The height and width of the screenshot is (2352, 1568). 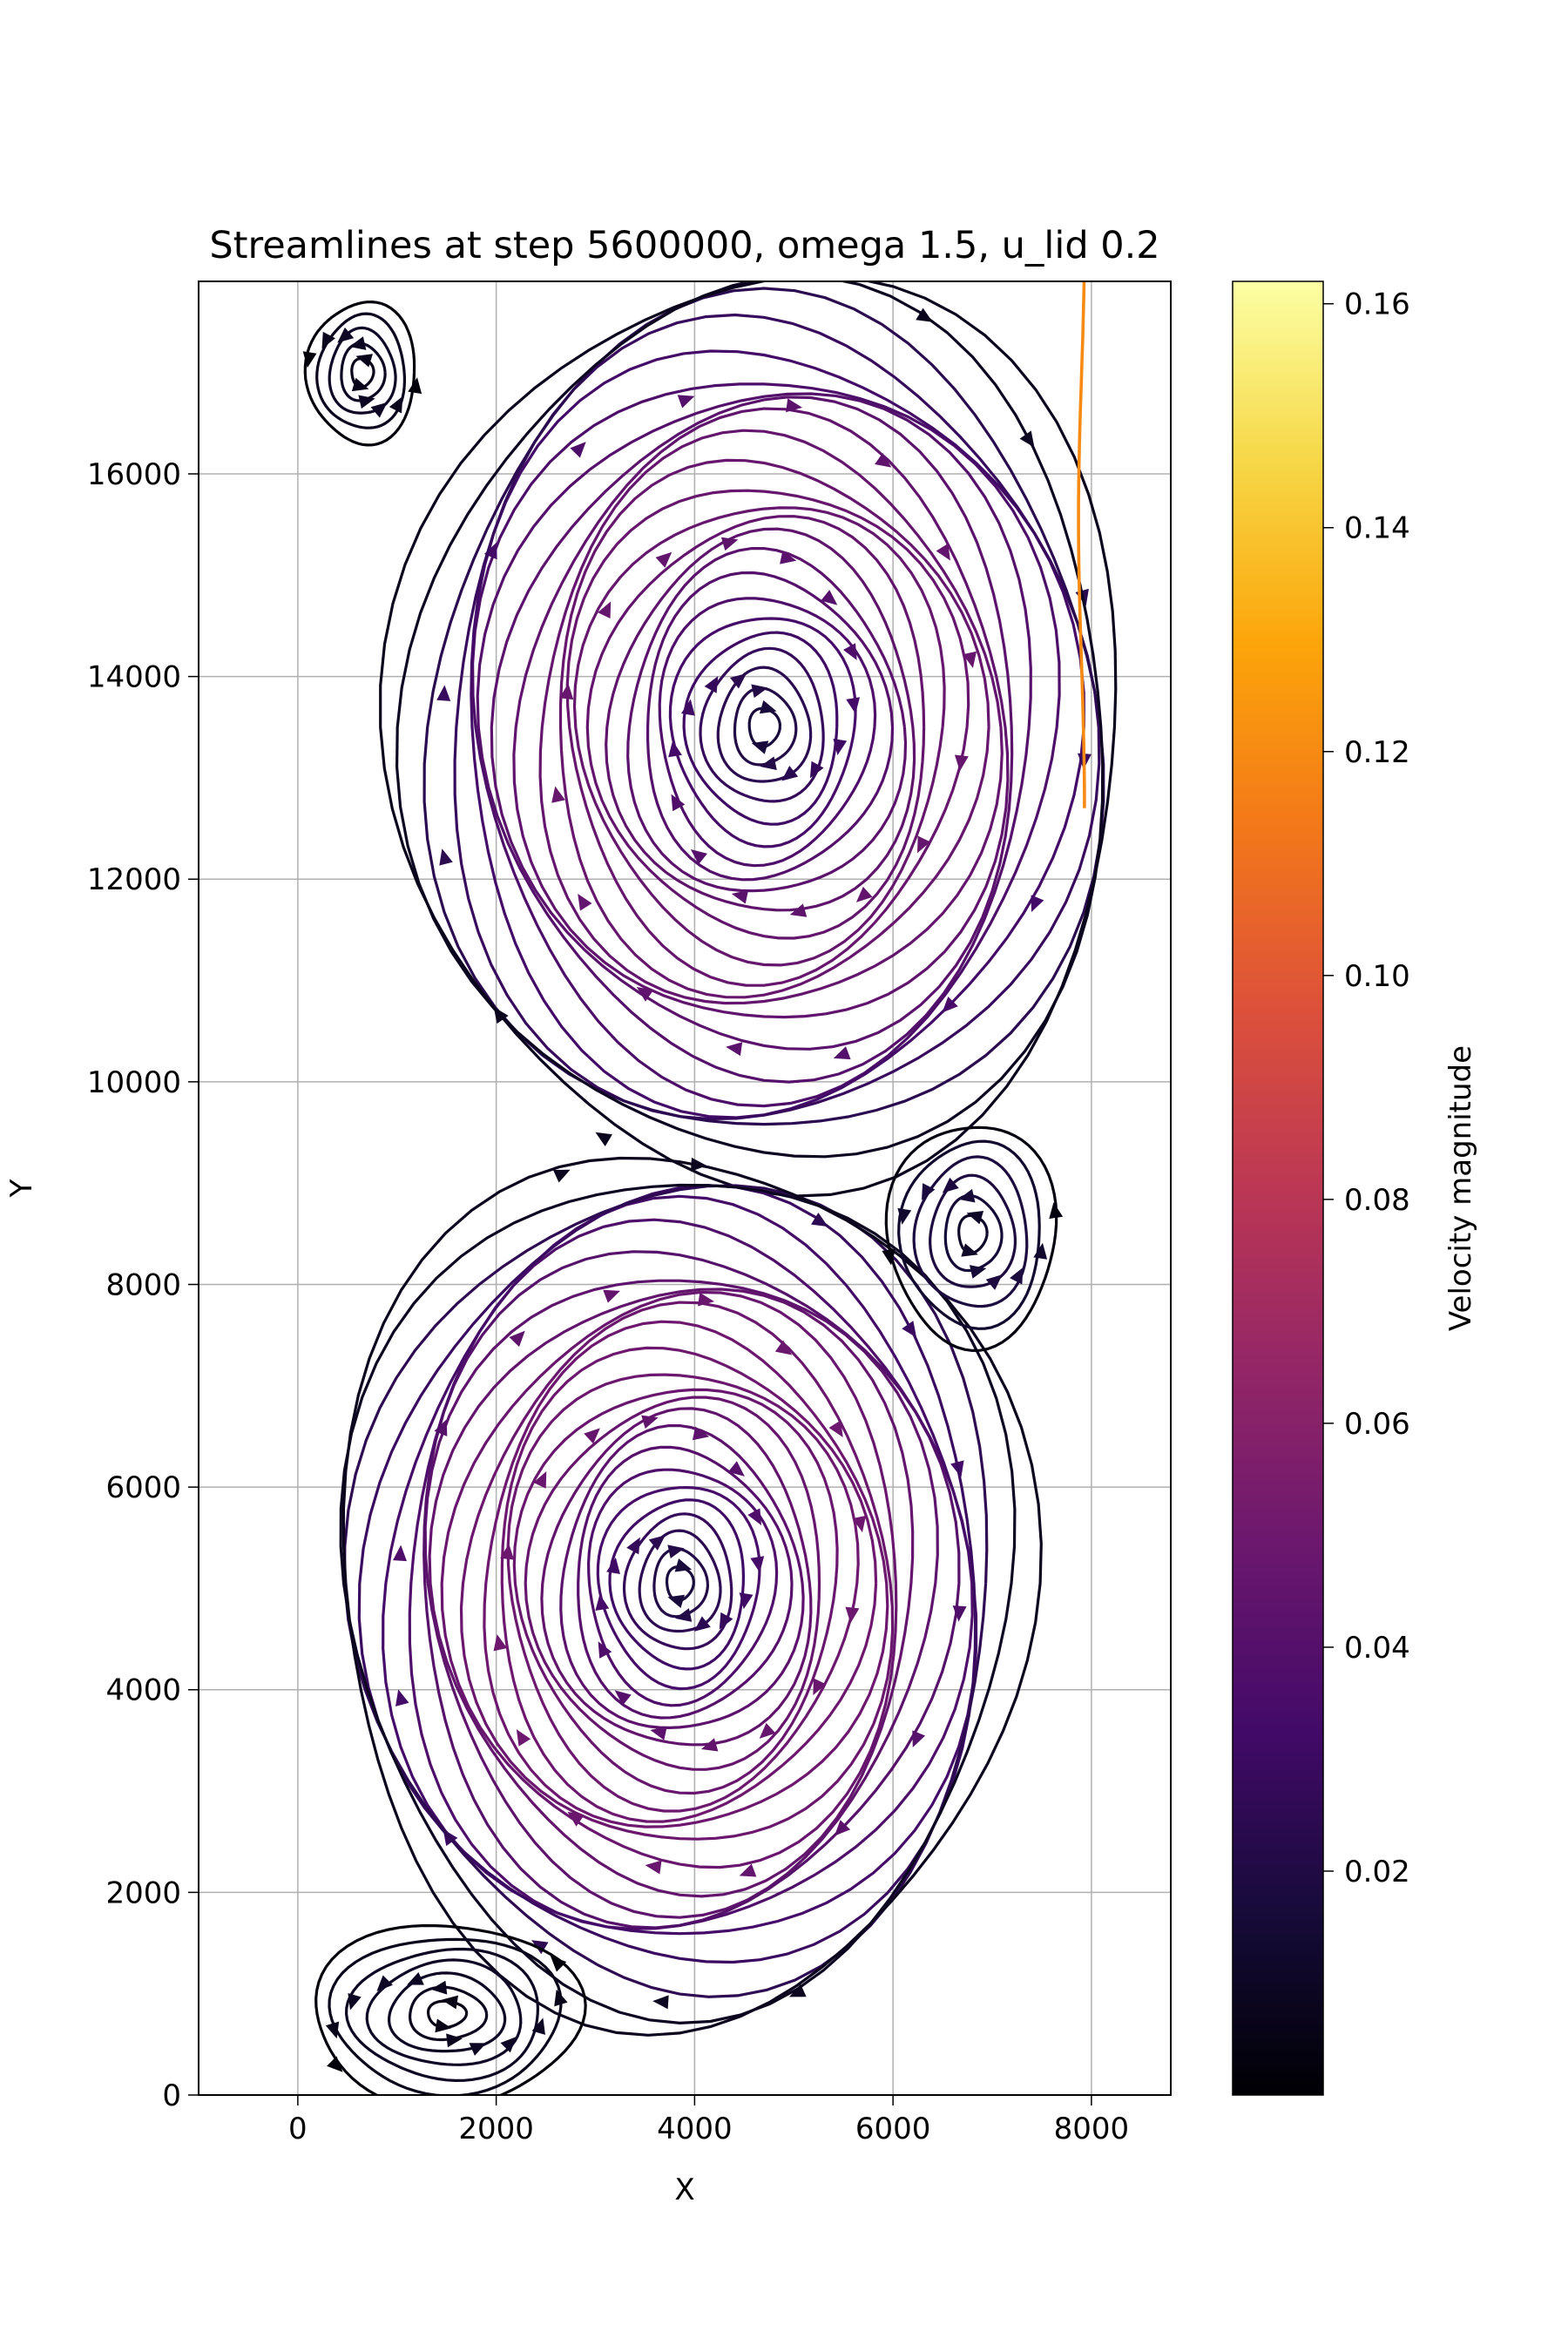 What do you see at coordinates (1377, 1648) in the screenshot?
I see `colorbar-tick-label: 0.04` at bounding box center [1377, 1648].